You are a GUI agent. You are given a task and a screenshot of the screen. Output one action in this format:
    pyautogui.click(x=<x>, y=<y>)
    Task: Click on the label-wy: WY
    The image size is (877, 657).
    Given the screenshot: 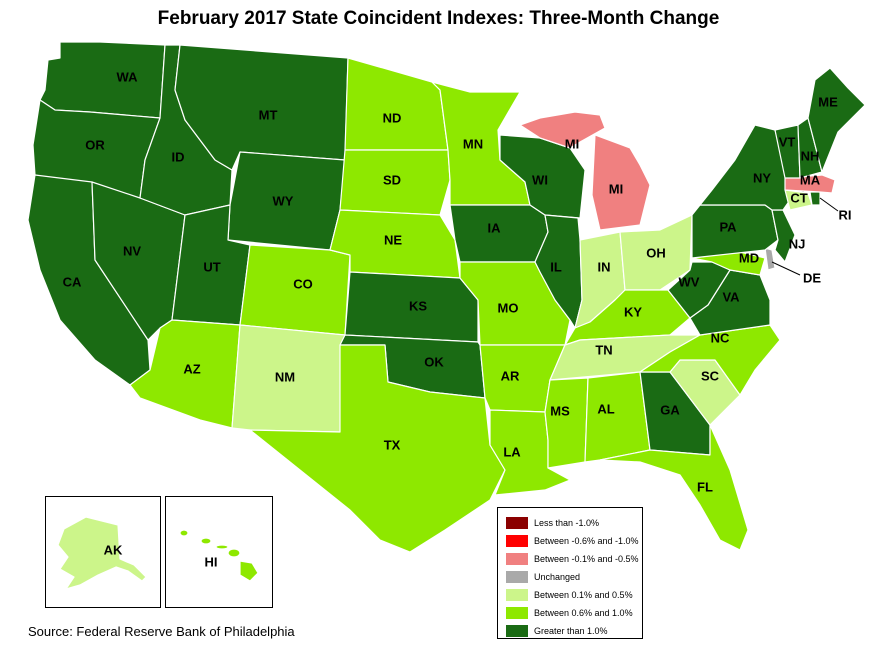 What is the action you would take?
    pyautogui.click(x=283, y=200)
    